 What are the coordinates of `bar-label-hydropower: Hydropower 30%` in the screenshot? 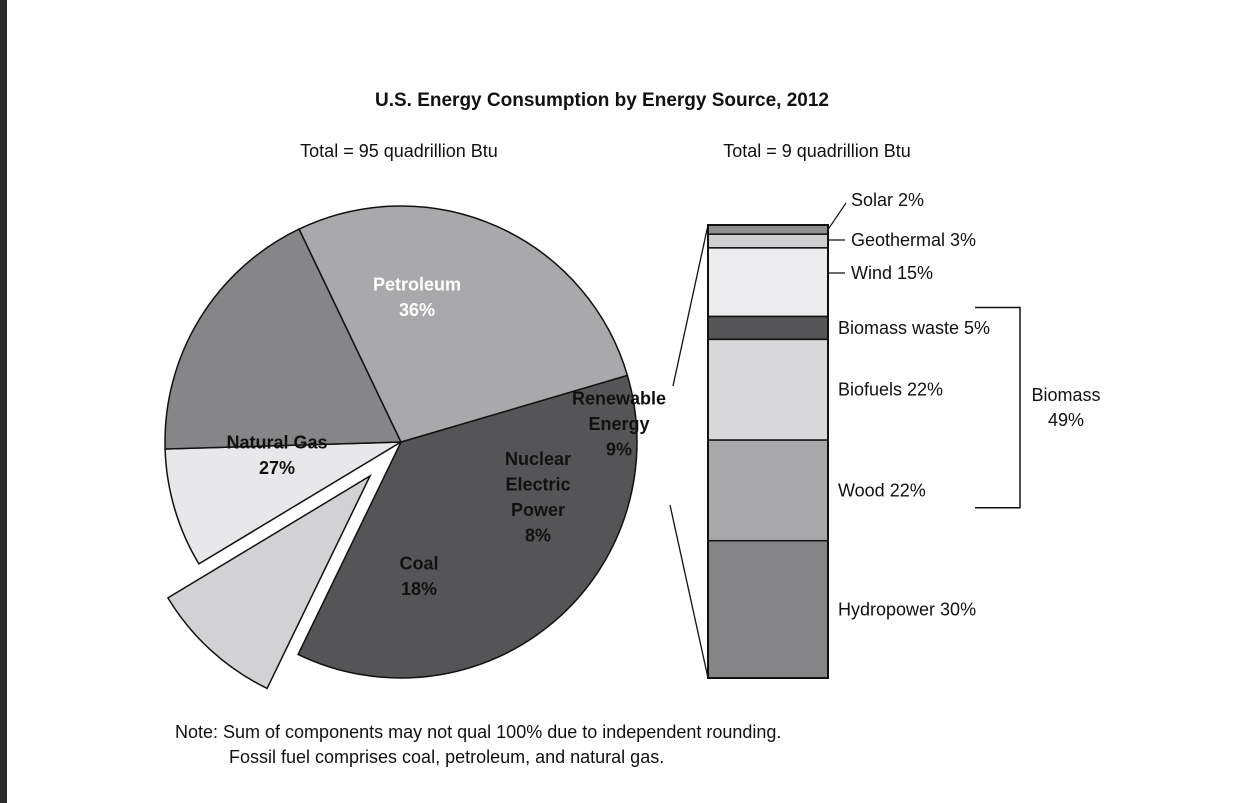 It's located at (907, 609).